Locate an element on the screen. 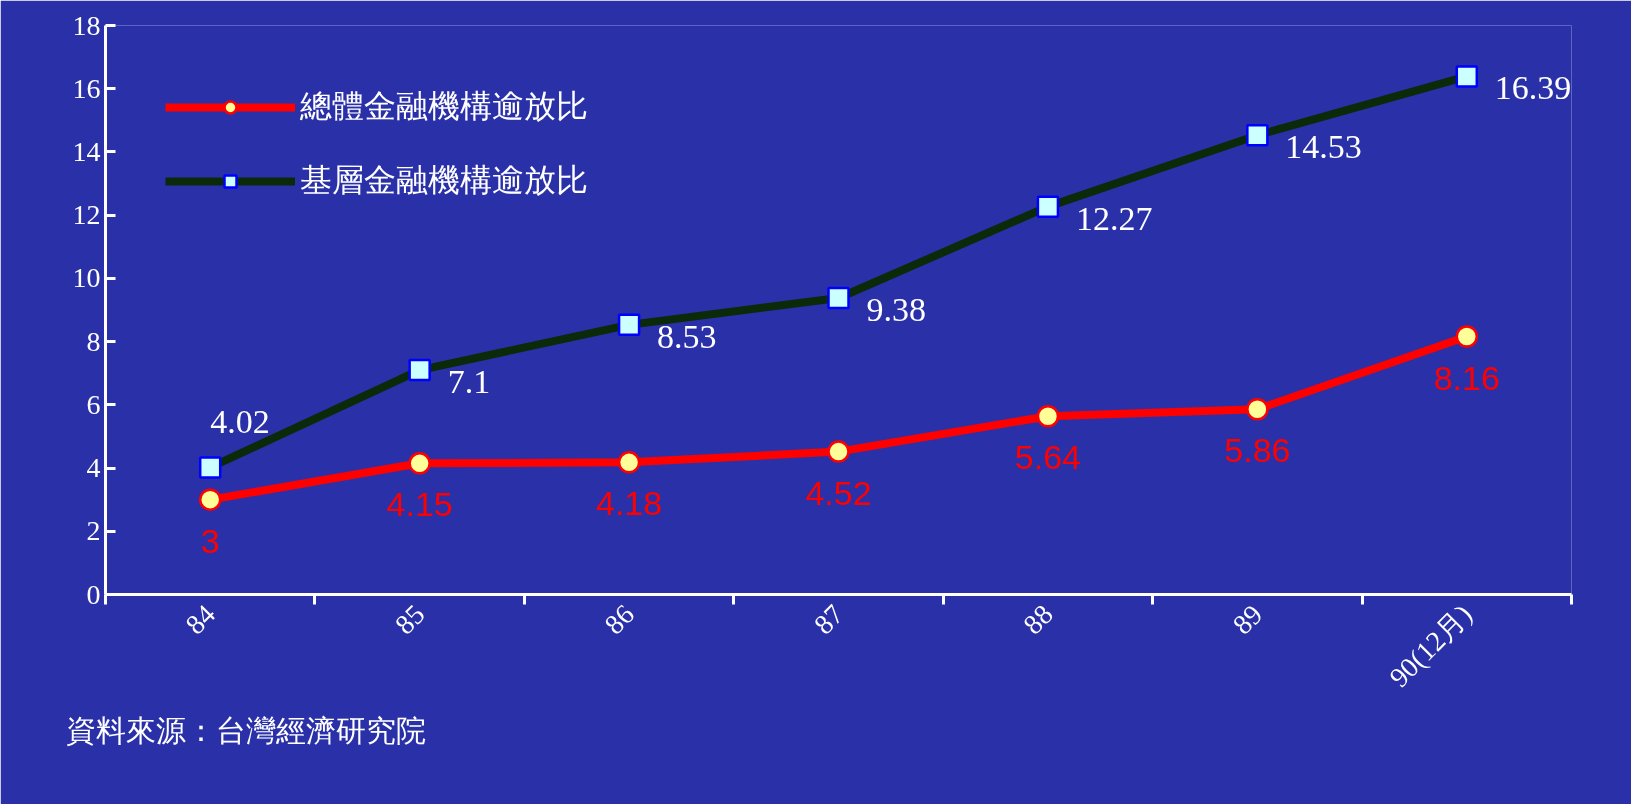 The width and height of the screenshot is (1631, 804). data-label: 5.86 is located at coordinates (1257, 450).